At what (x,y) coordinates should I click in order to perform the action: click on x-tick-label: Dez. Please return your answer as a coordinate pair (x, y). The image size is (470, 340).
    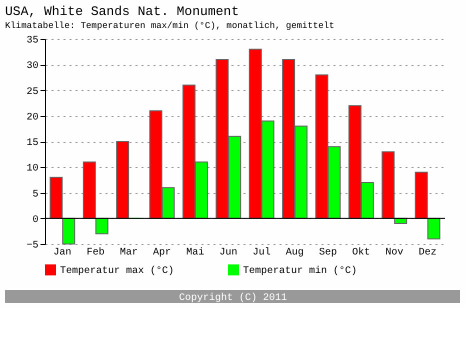
    Looking at the image, I should click on (427, 253).